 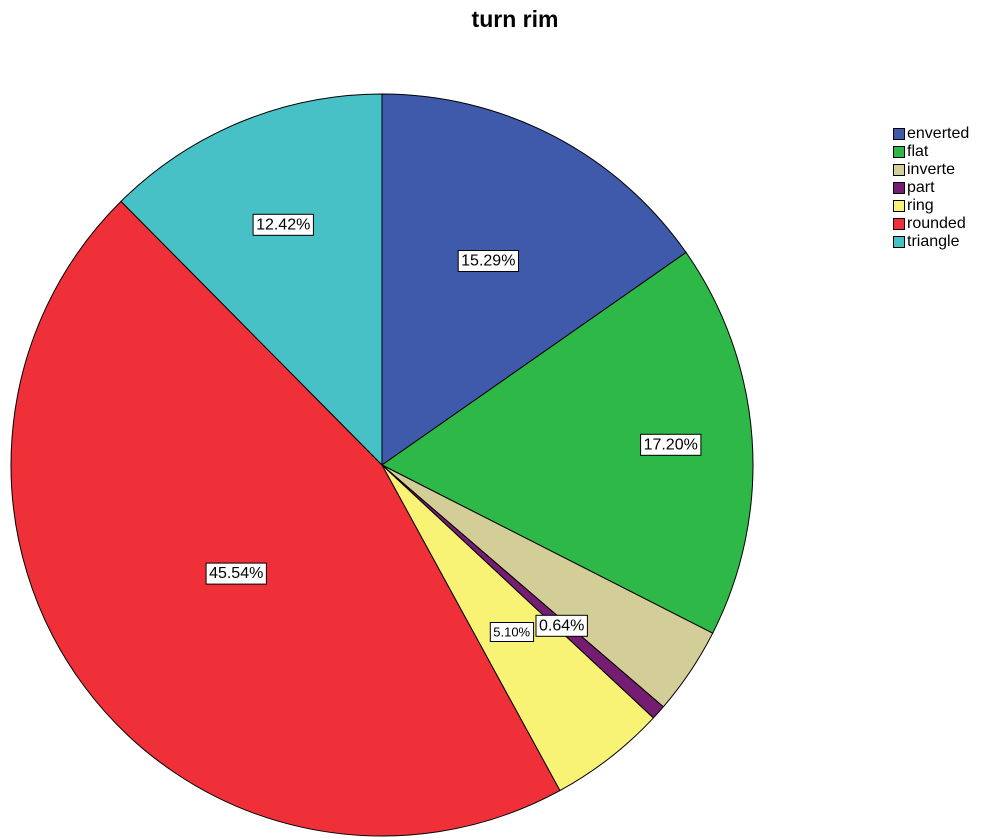 What do you see at coordinates (899, 134) in the screenshot?
I see `legend-swatch-enverted` at bounding box center [899, 134].